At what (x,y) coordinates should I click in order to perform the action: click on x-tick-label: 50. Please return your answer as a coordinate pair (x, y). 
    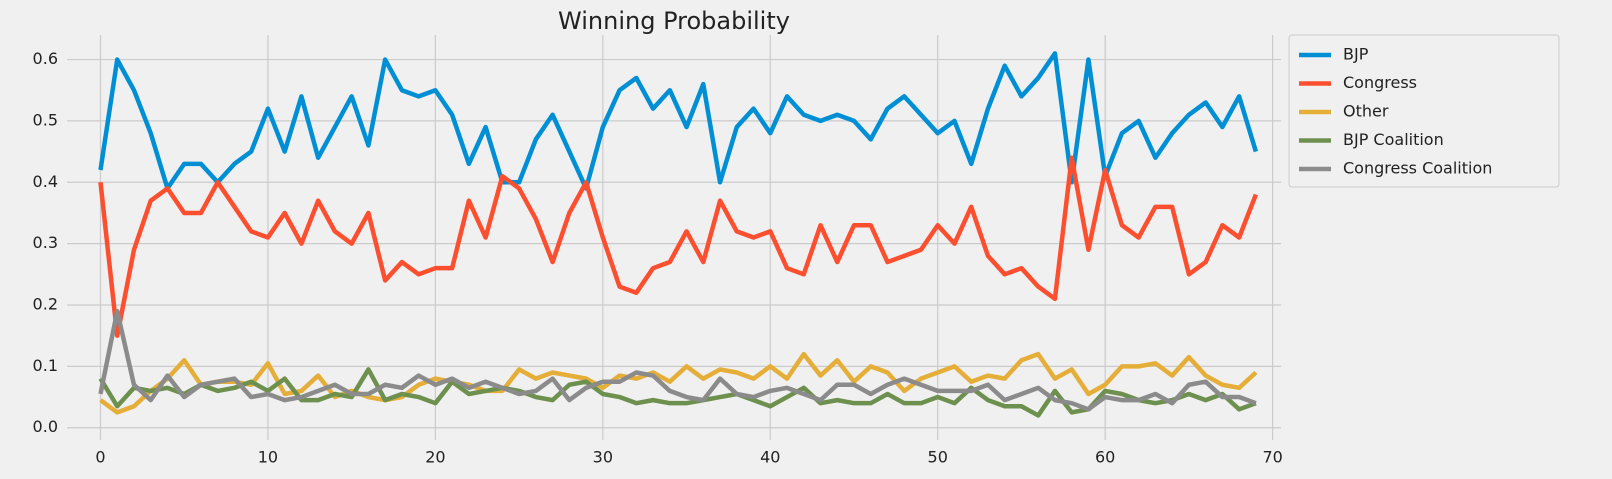
    Looking at the image, I should click on (938, 457).